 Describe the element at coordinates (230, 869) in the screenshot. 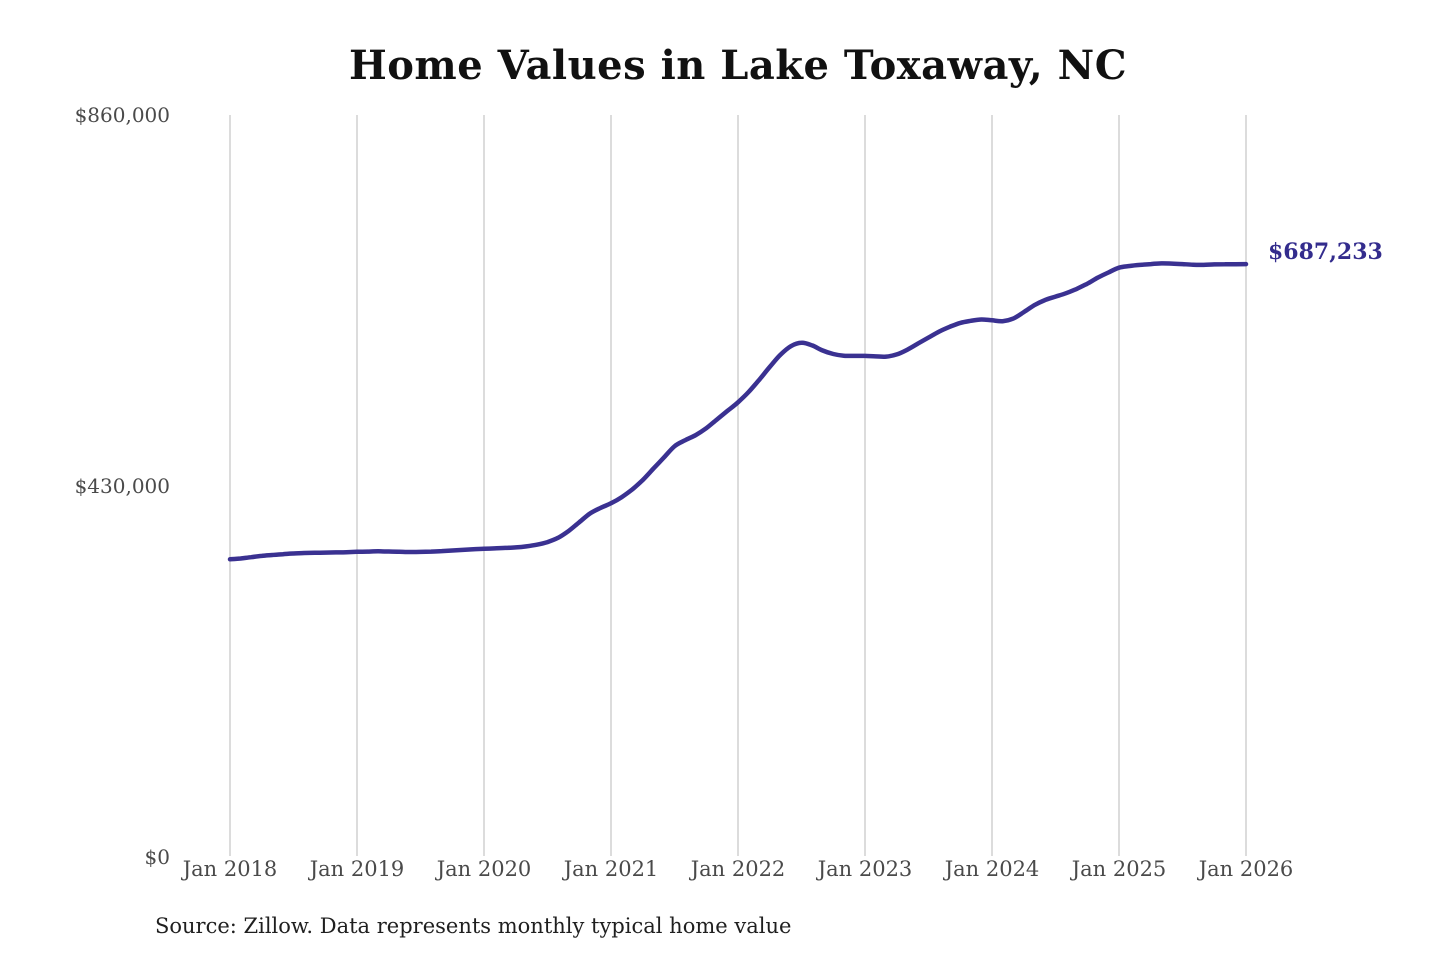

I see `x-axis-tick-label: Jan 2018` at that location.